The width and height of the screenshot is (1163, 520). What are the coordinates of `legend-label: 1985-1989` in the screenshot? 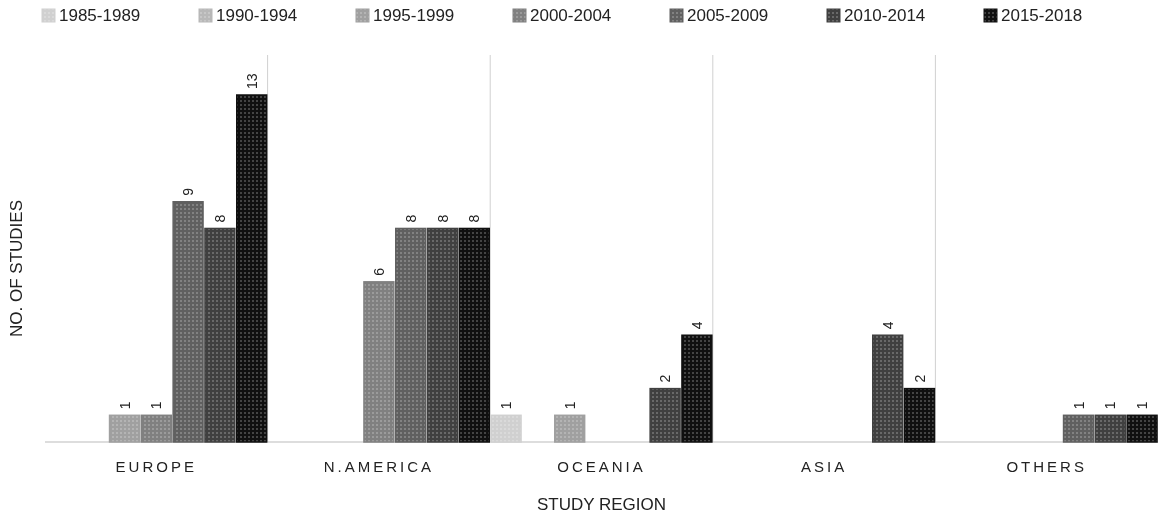 It's located at (100, 15).